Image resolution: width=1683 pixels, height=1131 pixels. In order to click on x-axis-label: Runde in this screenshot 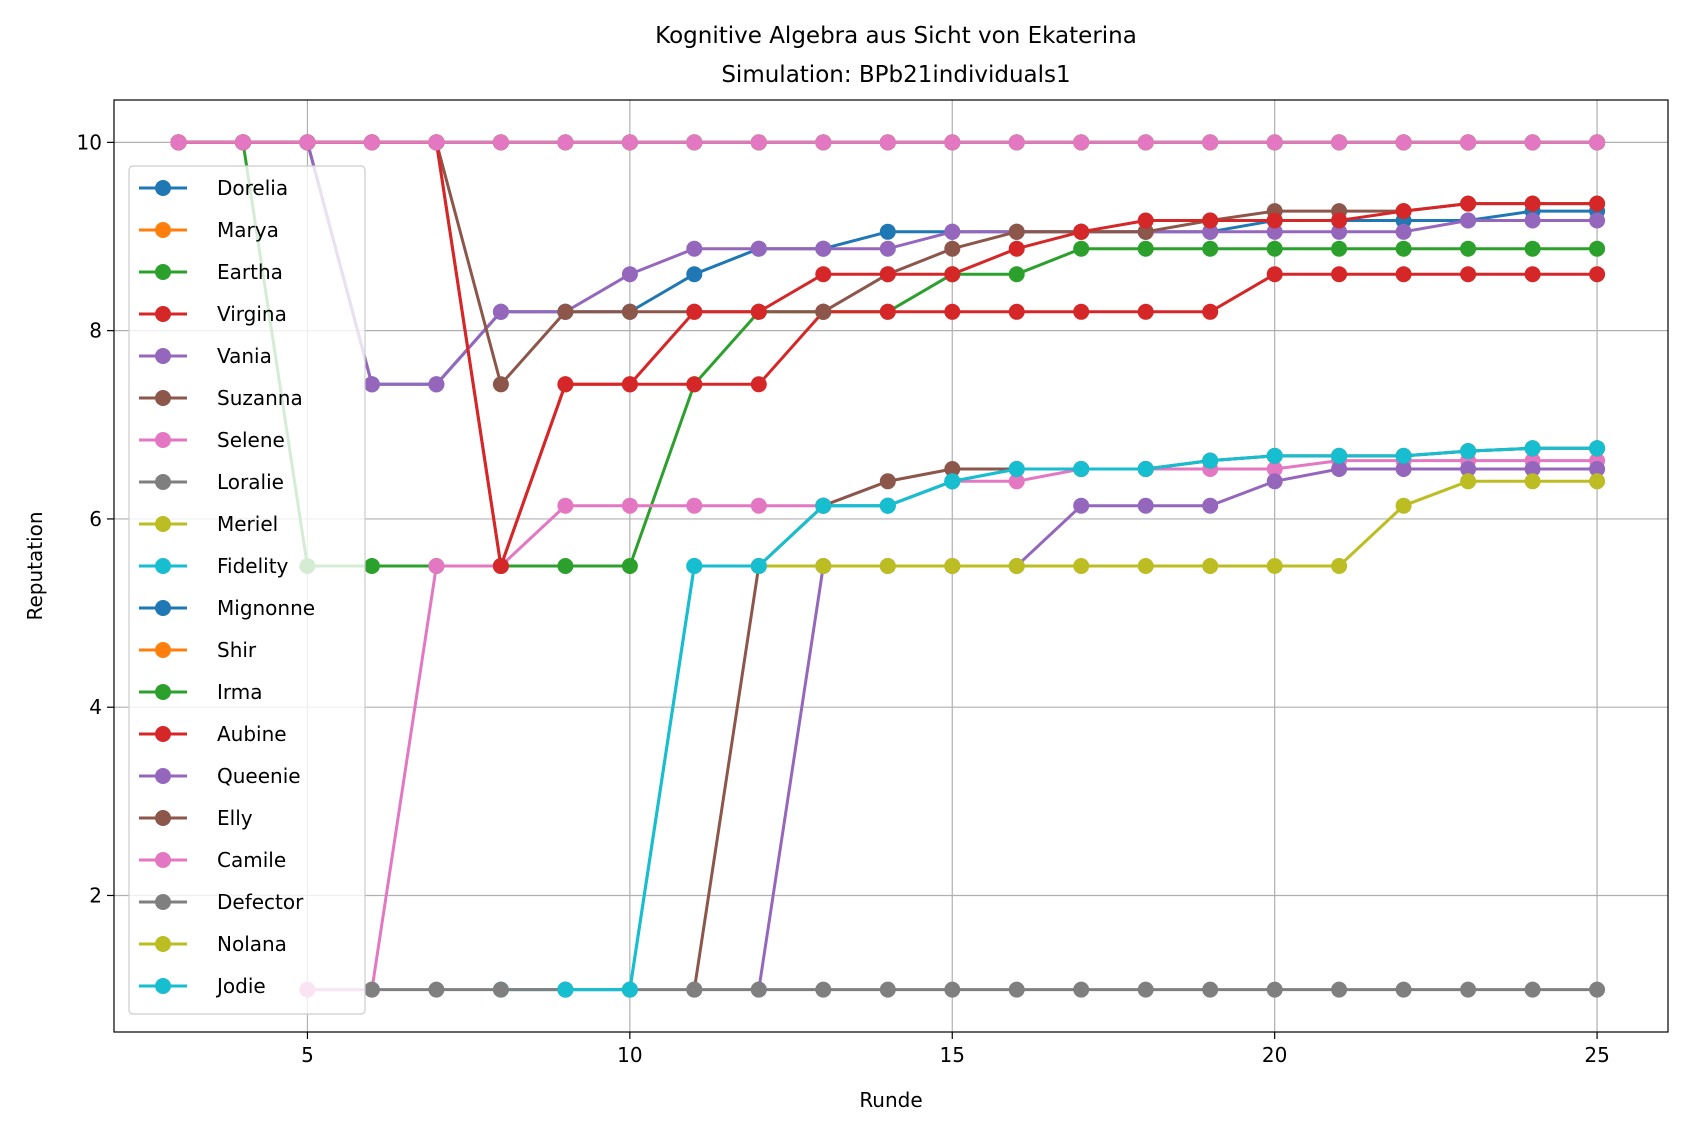, I will do `click(890, 1100)`.